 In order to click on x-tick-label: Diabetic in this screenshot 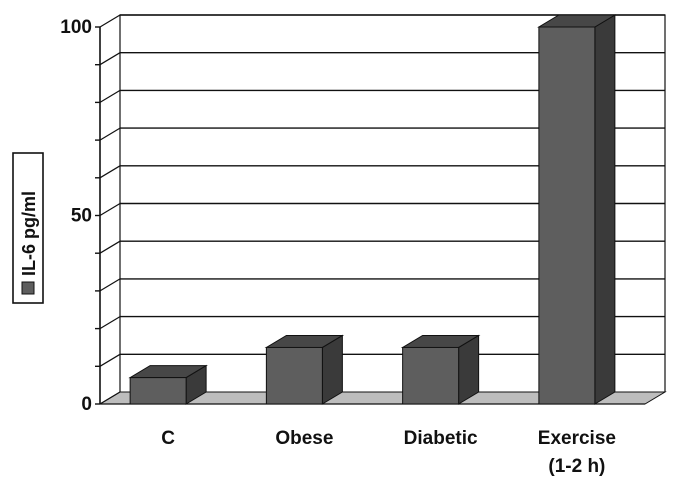, I will do `click(441, 438)`.